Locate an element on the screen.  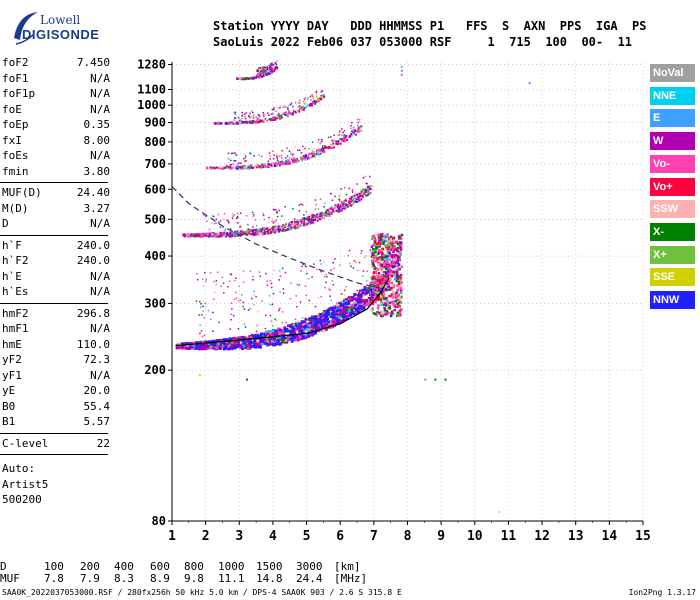
param-row: foEs N/A is located at coordinates (56, 156).